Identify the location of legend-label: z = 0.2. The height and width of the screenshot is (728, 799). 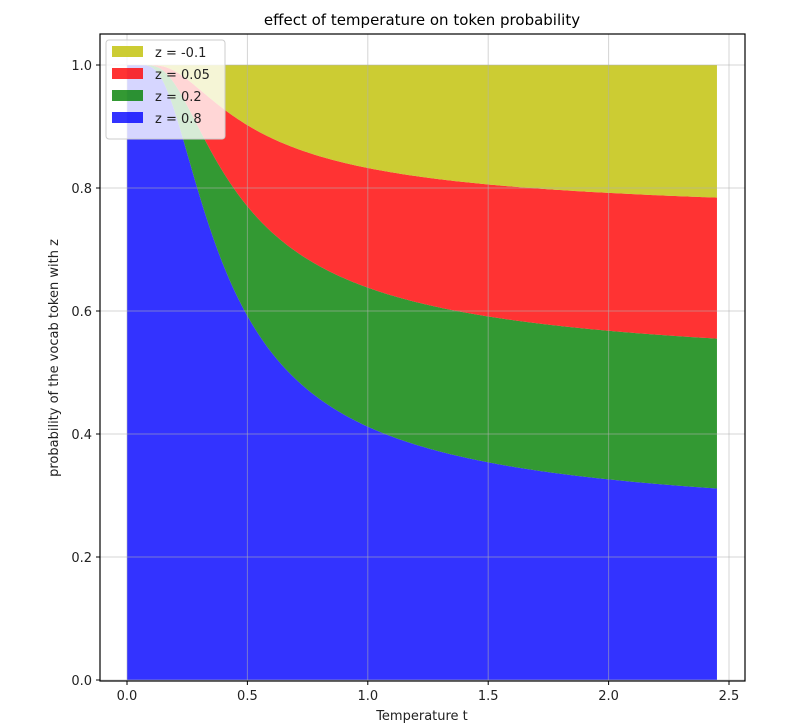
(178, 97).